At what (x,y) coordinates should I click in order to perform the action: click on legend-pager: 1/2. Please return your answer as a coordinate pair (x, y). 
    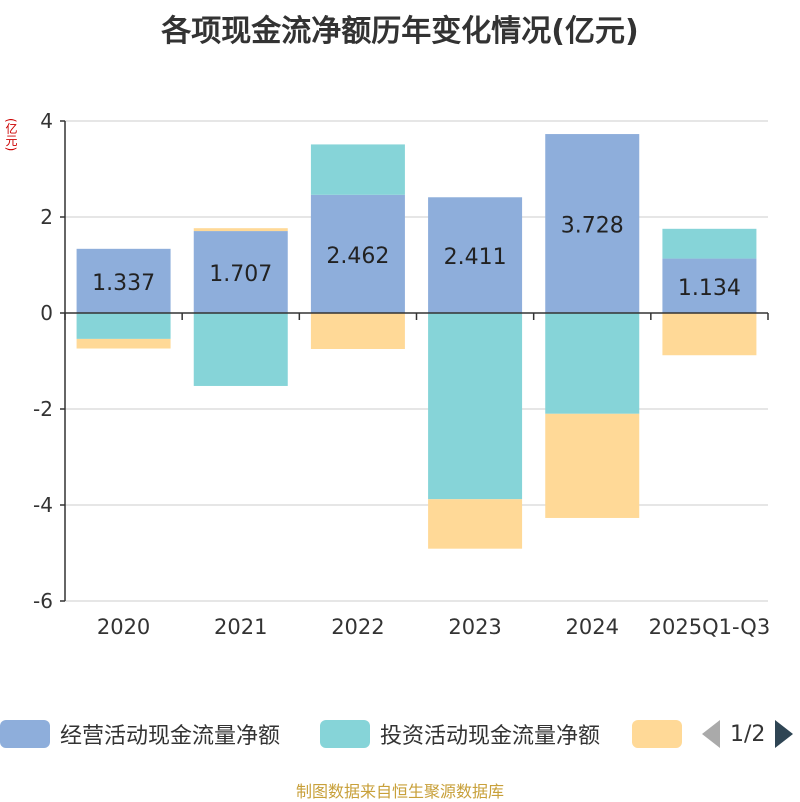
    Looking at the image, I should click on (748, 734).